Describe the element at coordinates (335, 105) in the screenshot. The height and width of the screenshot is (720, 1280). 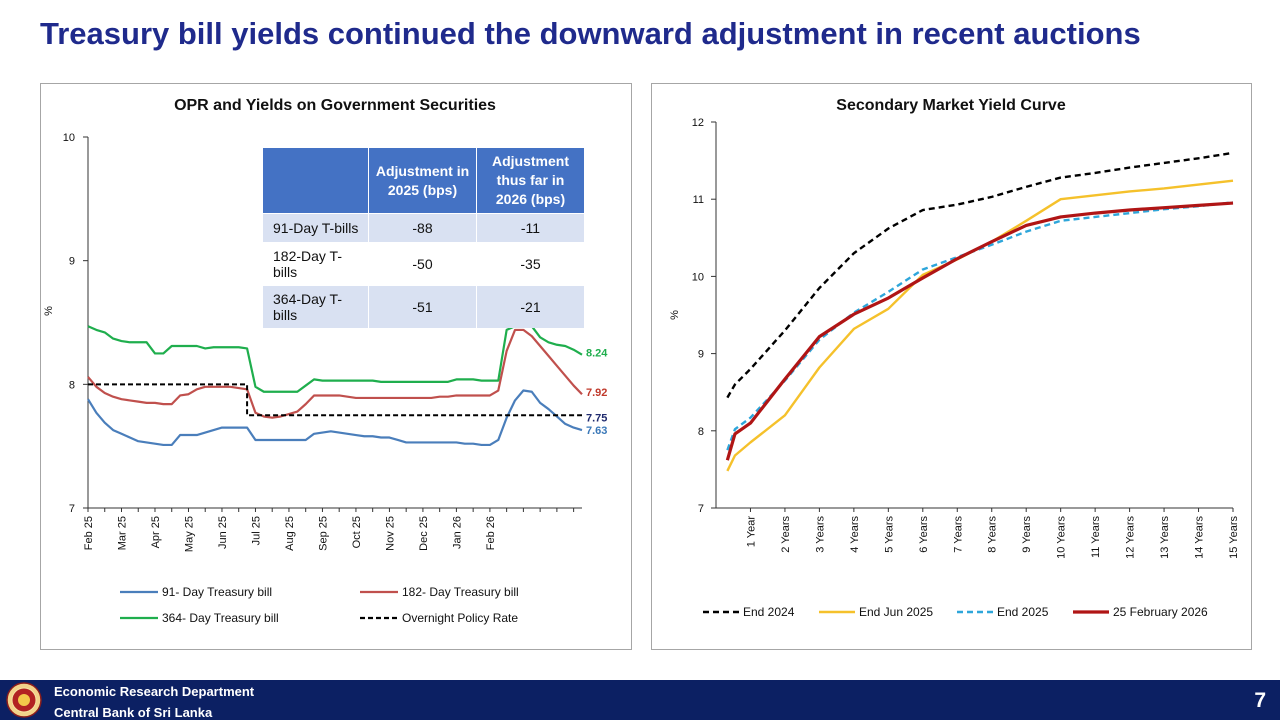
I see `chart1-title: OPR and Yields on Government Securities` at that location.